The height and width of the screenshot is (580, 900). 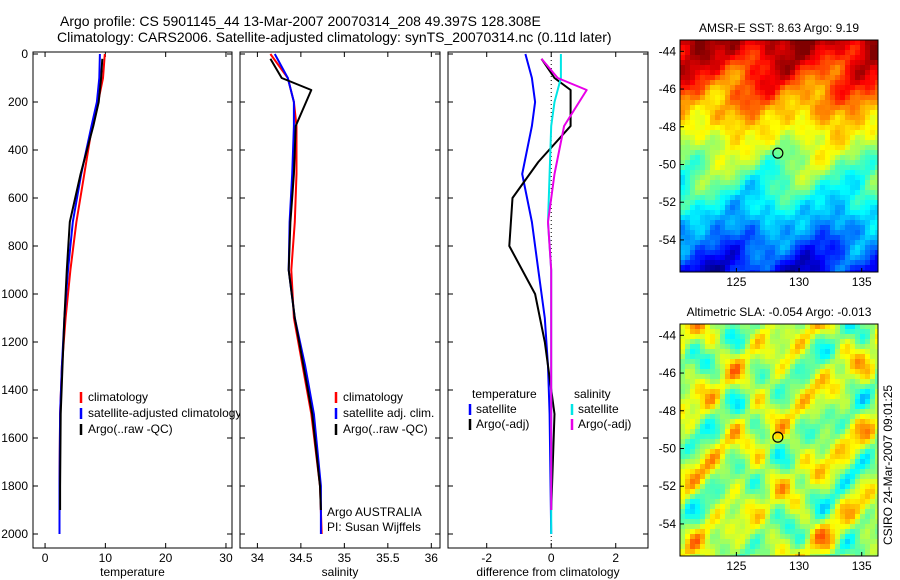 What do you see at coordinates (598, 409) in the screenshot?
I see `legend-label: satellite` at bounding box center [598, 409].